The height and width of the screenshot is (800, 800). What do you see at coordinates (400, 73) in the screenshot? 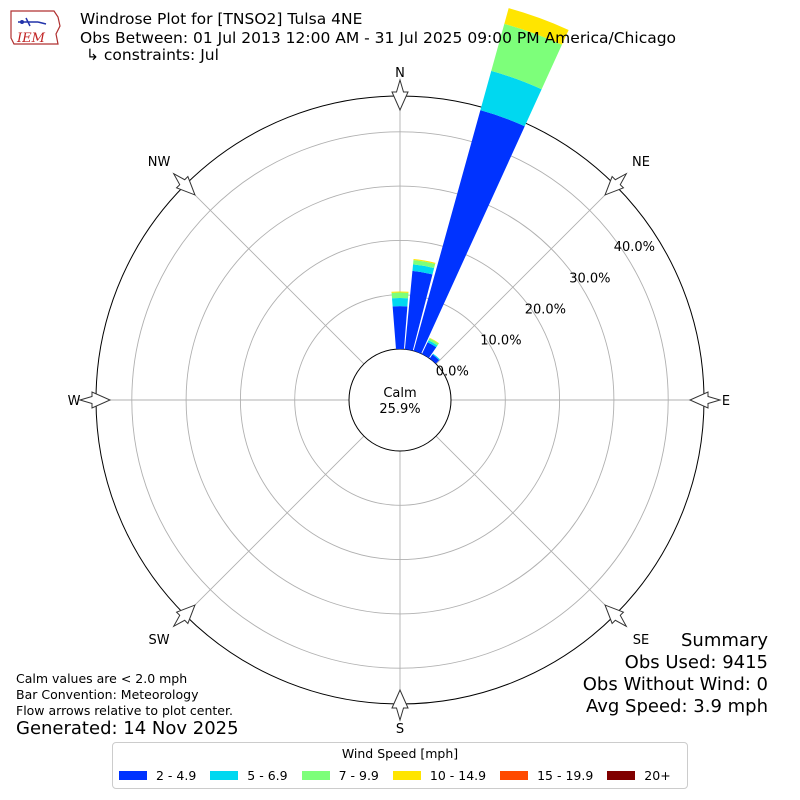
I see `compass-label-n: N` at bounding box center [400, 73].